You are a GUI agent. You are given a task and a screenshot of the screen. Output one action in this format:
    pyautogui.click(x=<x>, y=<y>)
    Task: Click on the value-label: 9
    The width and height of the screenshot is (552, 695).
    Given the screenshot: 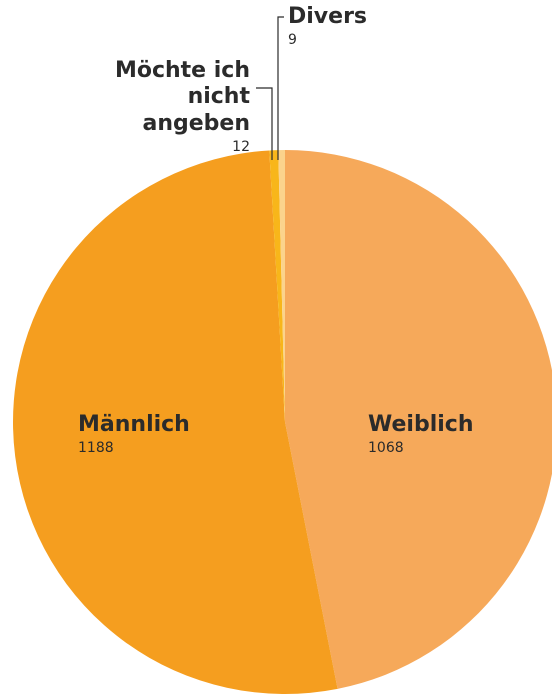 What is the action you would take?
    pyautogui.click(x=292, y=40)
    